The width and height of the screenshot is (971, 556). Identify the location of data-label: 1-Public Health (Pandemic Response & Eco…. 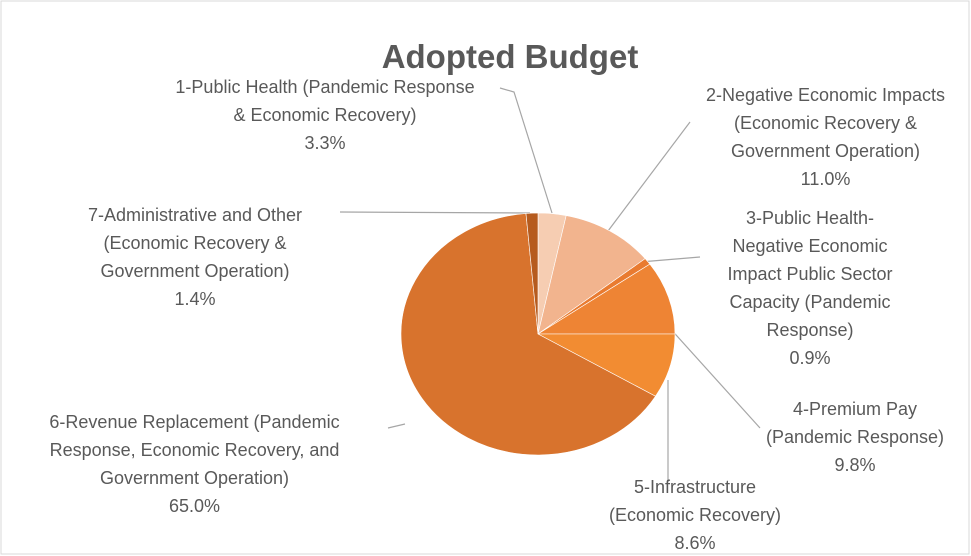
(325, 115).